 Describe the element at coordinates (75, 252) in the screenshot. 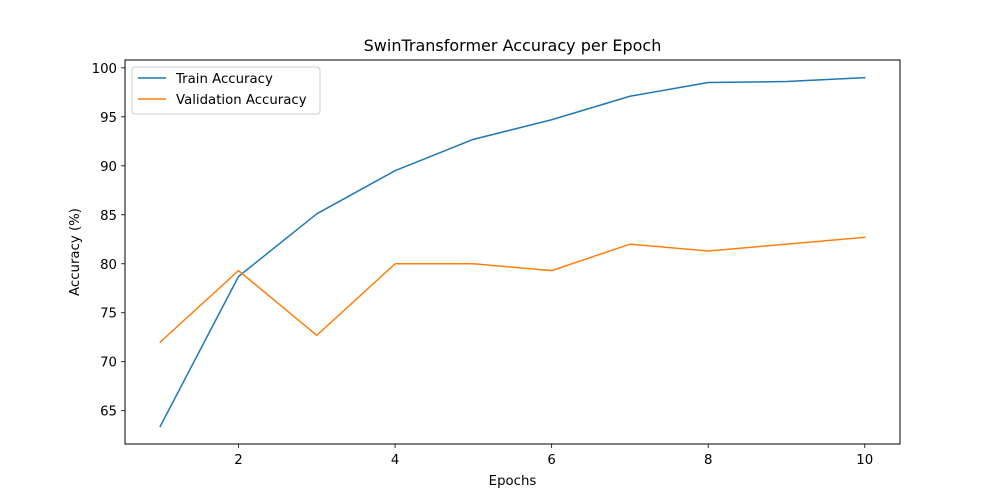

I see `y-axis-label: Accuracy (%)` at that location.